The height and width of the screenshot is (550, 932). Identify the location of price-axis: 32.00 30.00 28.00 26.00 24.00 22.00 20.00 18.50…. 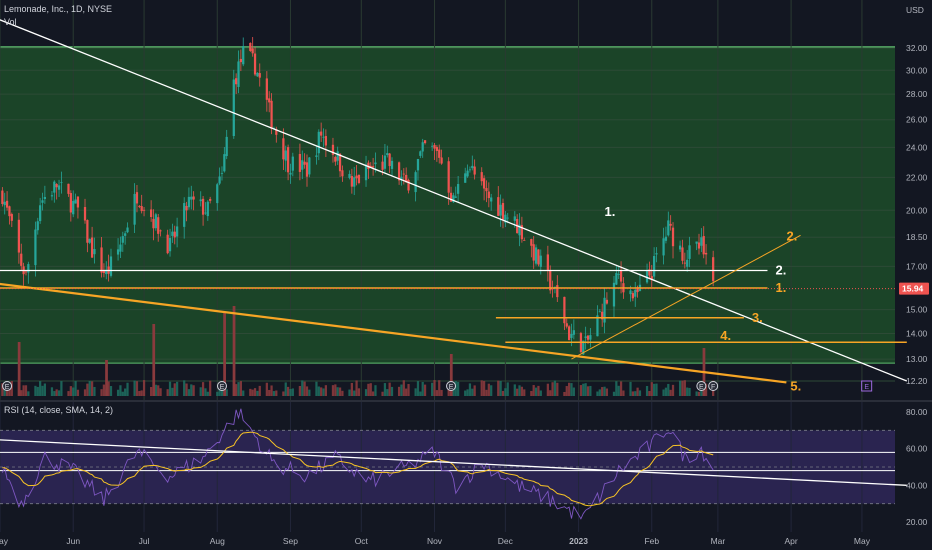
(917, 214).